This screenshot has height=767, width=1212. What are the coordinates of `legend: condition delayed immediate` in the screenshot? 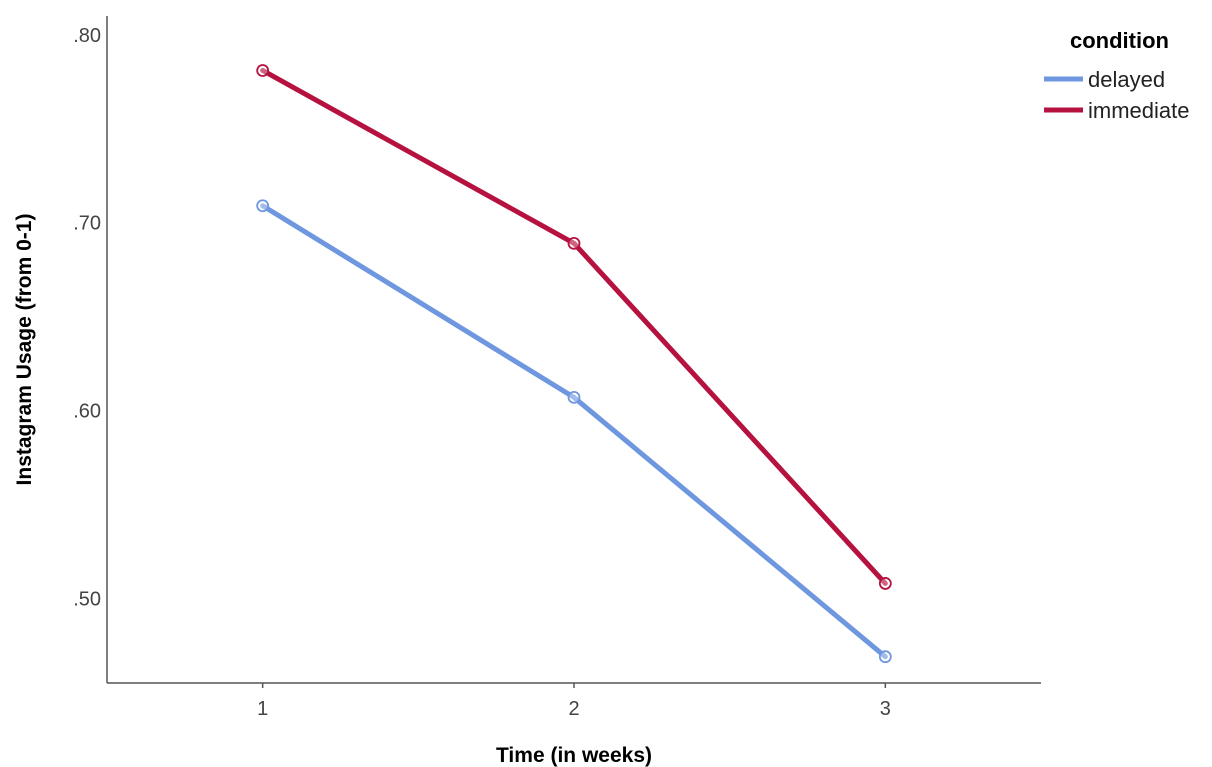 It's located at (1116, 75).